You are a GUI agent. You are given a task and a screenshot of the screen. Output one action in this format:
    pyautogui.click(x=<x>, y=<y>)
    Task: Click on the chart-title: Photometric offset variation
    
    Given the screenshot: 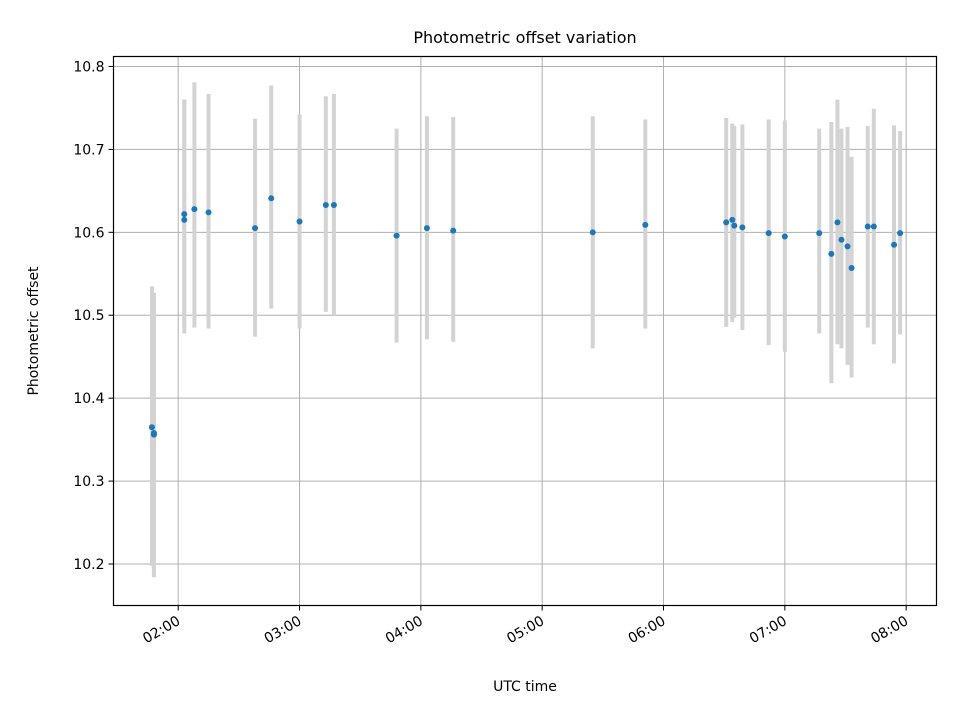 What is the action you would take?
    pyautogui.click(x=524, y=37)
    